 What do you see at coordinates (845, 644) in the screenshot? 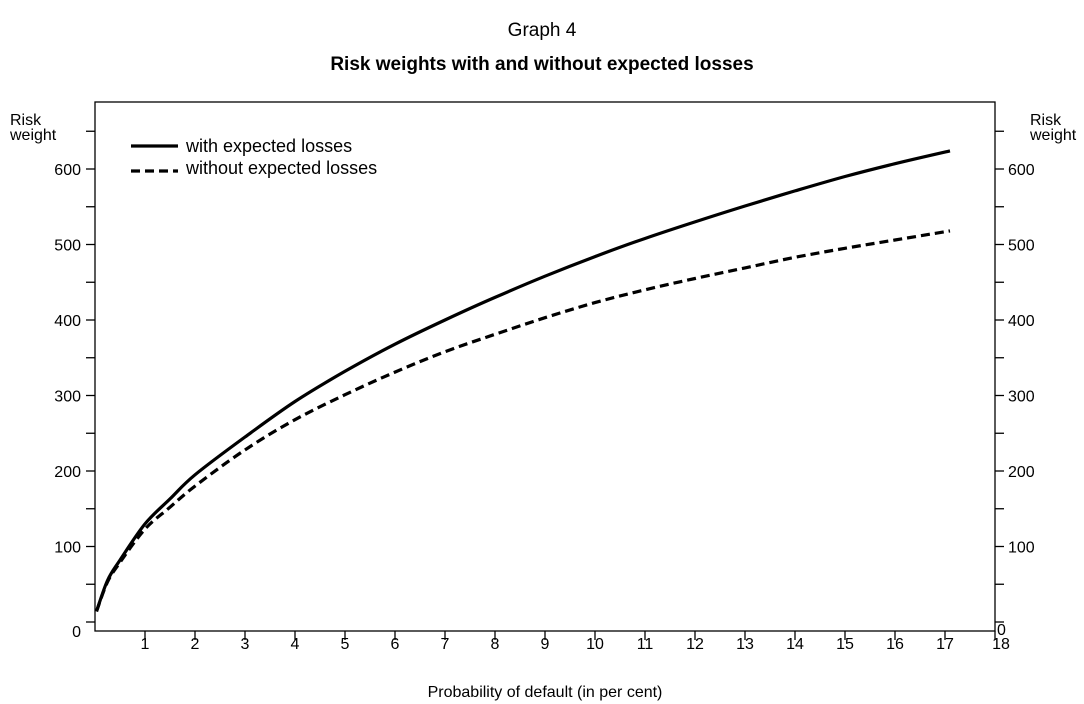
I see `x-tick-label: 15` at bounding box center [845, 644].